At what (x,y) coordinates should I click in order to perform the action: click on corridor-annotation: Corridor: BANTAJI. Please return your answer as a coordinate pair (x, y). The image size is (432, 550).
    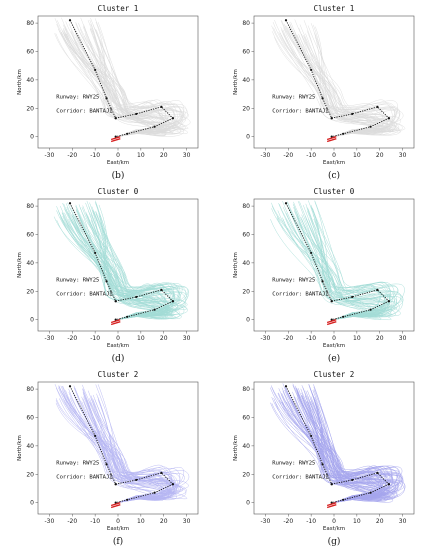
    Looking at the image, I should click on (84, 295).